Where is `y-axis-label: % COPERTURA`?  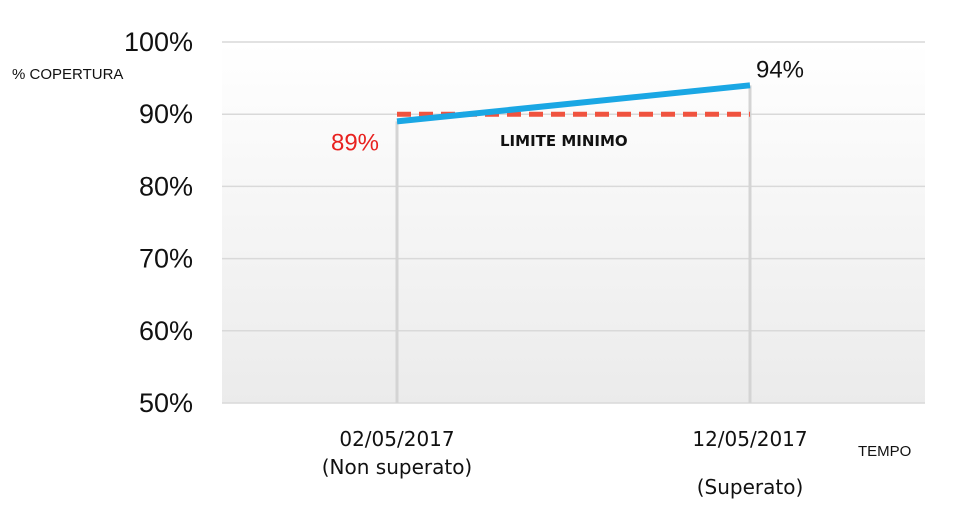
y-axis-label: % COPERTURA is located at coordinates (67, 74).